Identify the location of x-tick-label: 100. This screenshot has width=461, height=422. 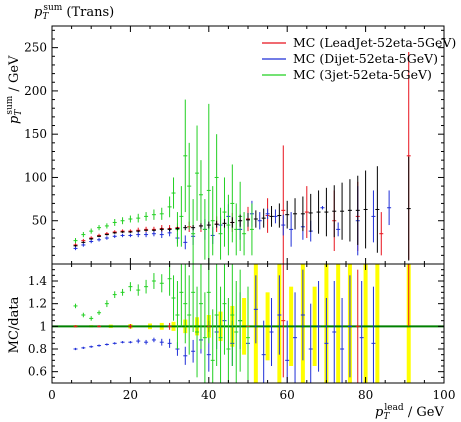
(444, 395).